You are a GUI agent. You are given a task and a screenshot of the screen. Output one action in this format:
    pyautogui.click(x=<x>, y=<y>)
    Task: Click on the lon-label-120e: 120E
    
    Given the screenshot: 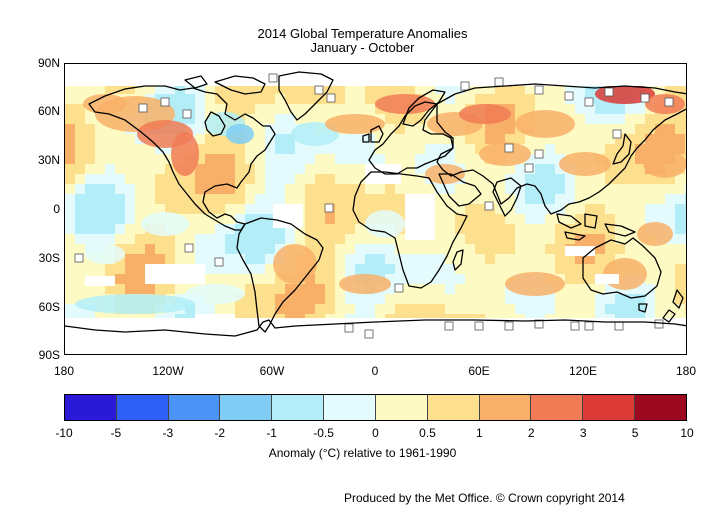 What is the action you would take?
    pyautogui.click(x=583, y=371)
    